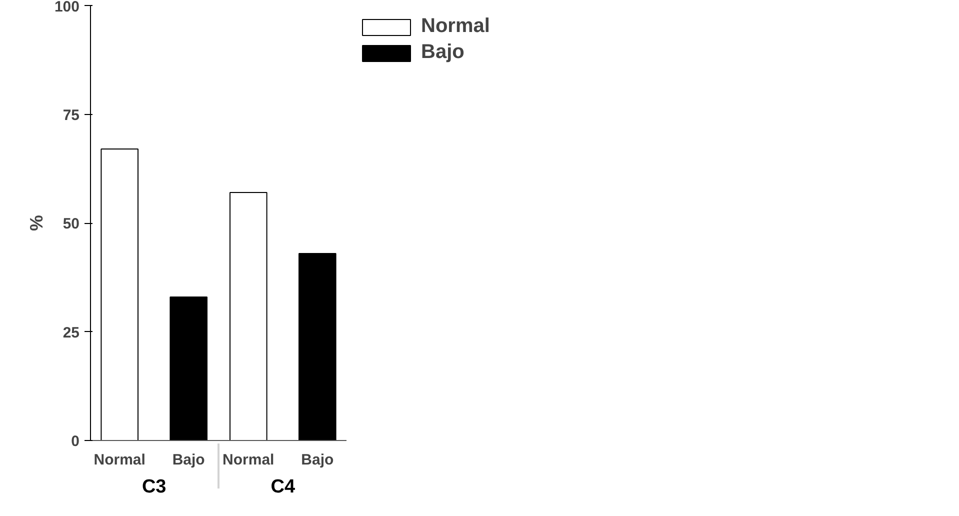 The image size is (959, 516). I want to click on y-tick-label: 25, so click(71, 333).